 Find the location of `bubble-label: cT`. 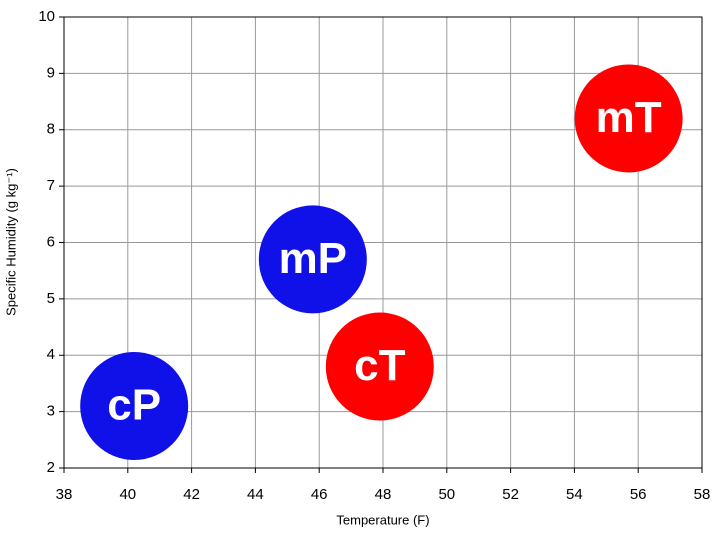

bubble-label: cT is located at coordinates (379, 365).